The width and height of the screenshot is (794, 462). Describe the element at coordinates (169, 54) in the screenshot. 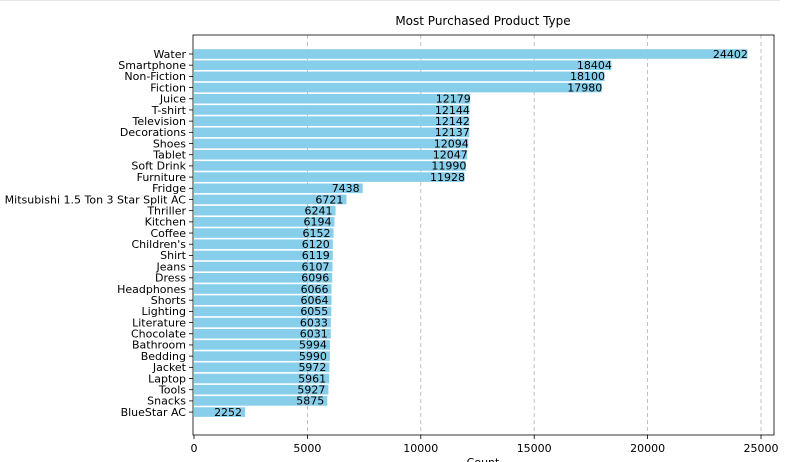

I see `category-label: Water` at that location.